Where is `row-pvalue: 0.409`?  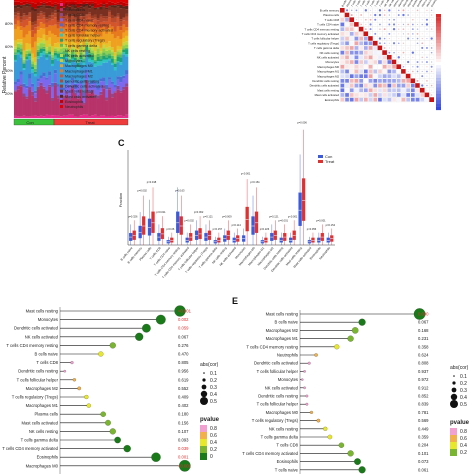 row-pvalue: 0.409 is located at coordinates (183, 397).